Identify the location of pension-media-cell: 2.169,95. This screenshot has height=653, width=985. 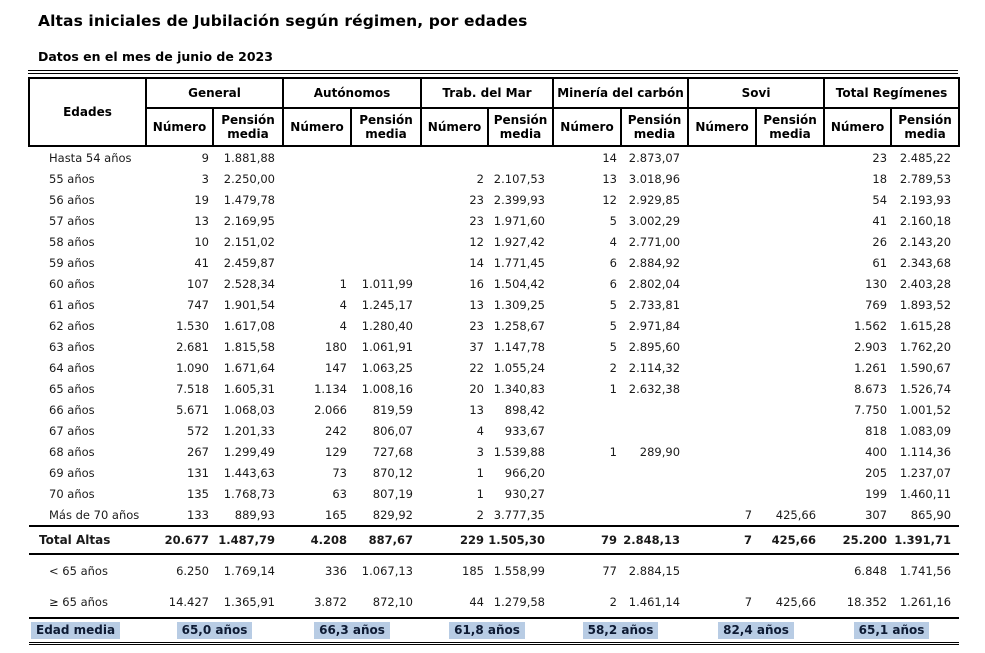
(249, 220).